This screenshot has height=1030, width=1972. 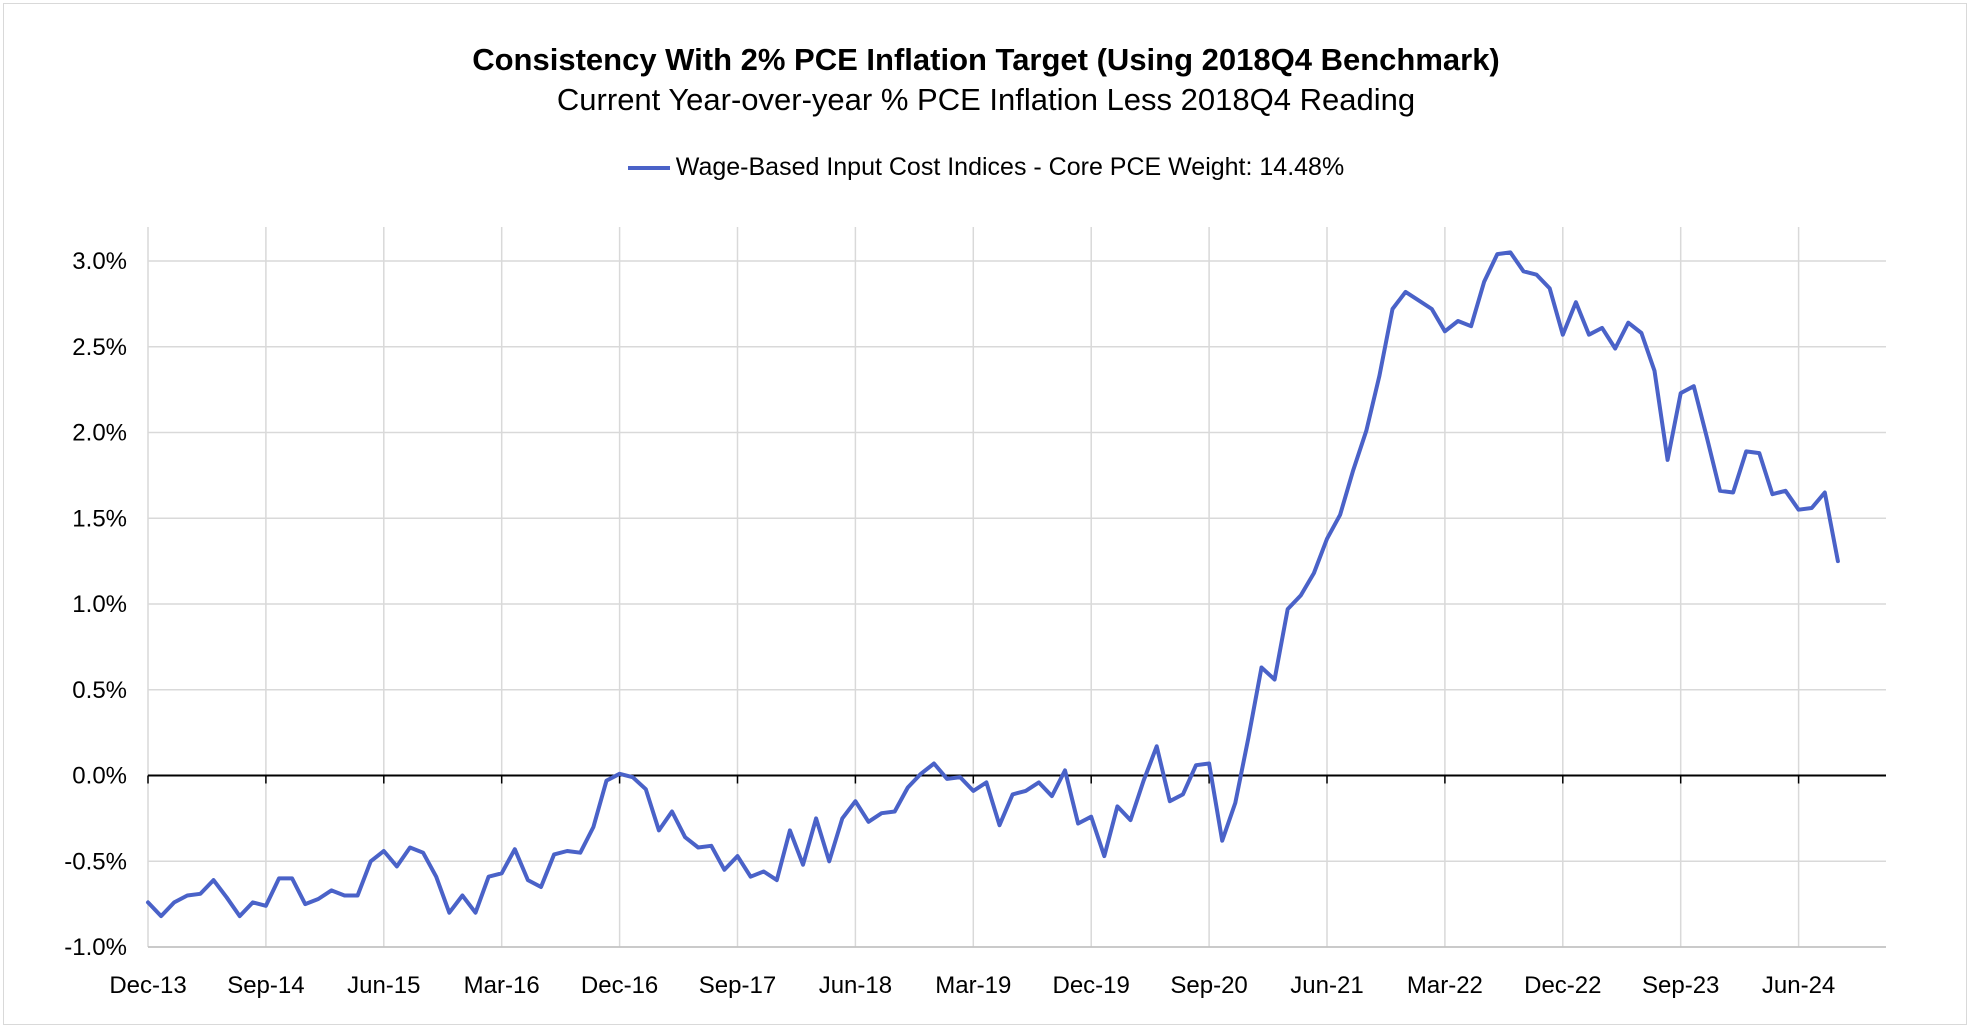 What do you see at coordinates (1208, 985) in the screenshot?
I see `x-tick-label: Sep-20` at bounding box center [1208, 985].